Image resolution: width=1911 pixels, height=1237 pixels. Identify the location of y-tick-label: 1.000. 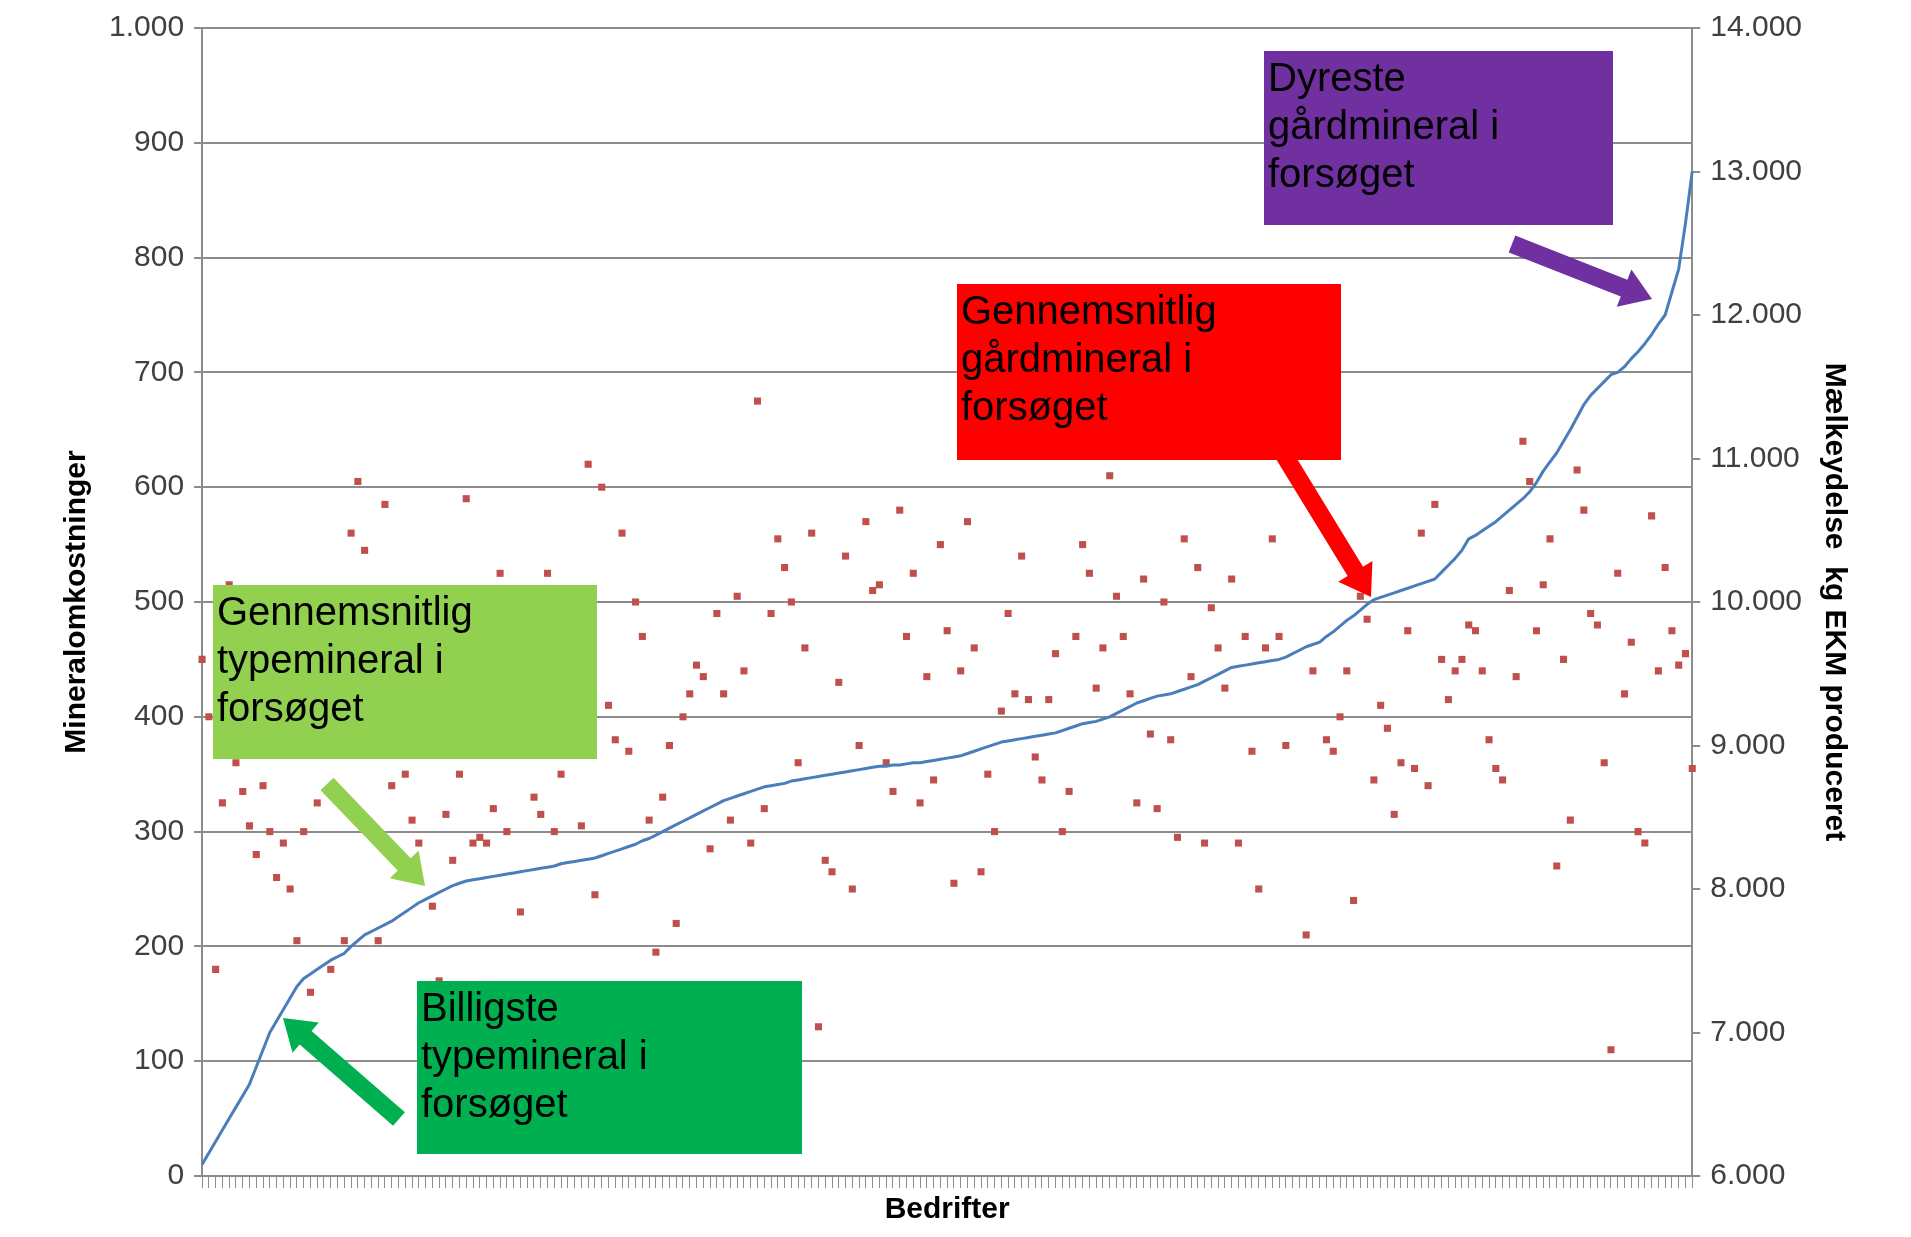
(147, 26).